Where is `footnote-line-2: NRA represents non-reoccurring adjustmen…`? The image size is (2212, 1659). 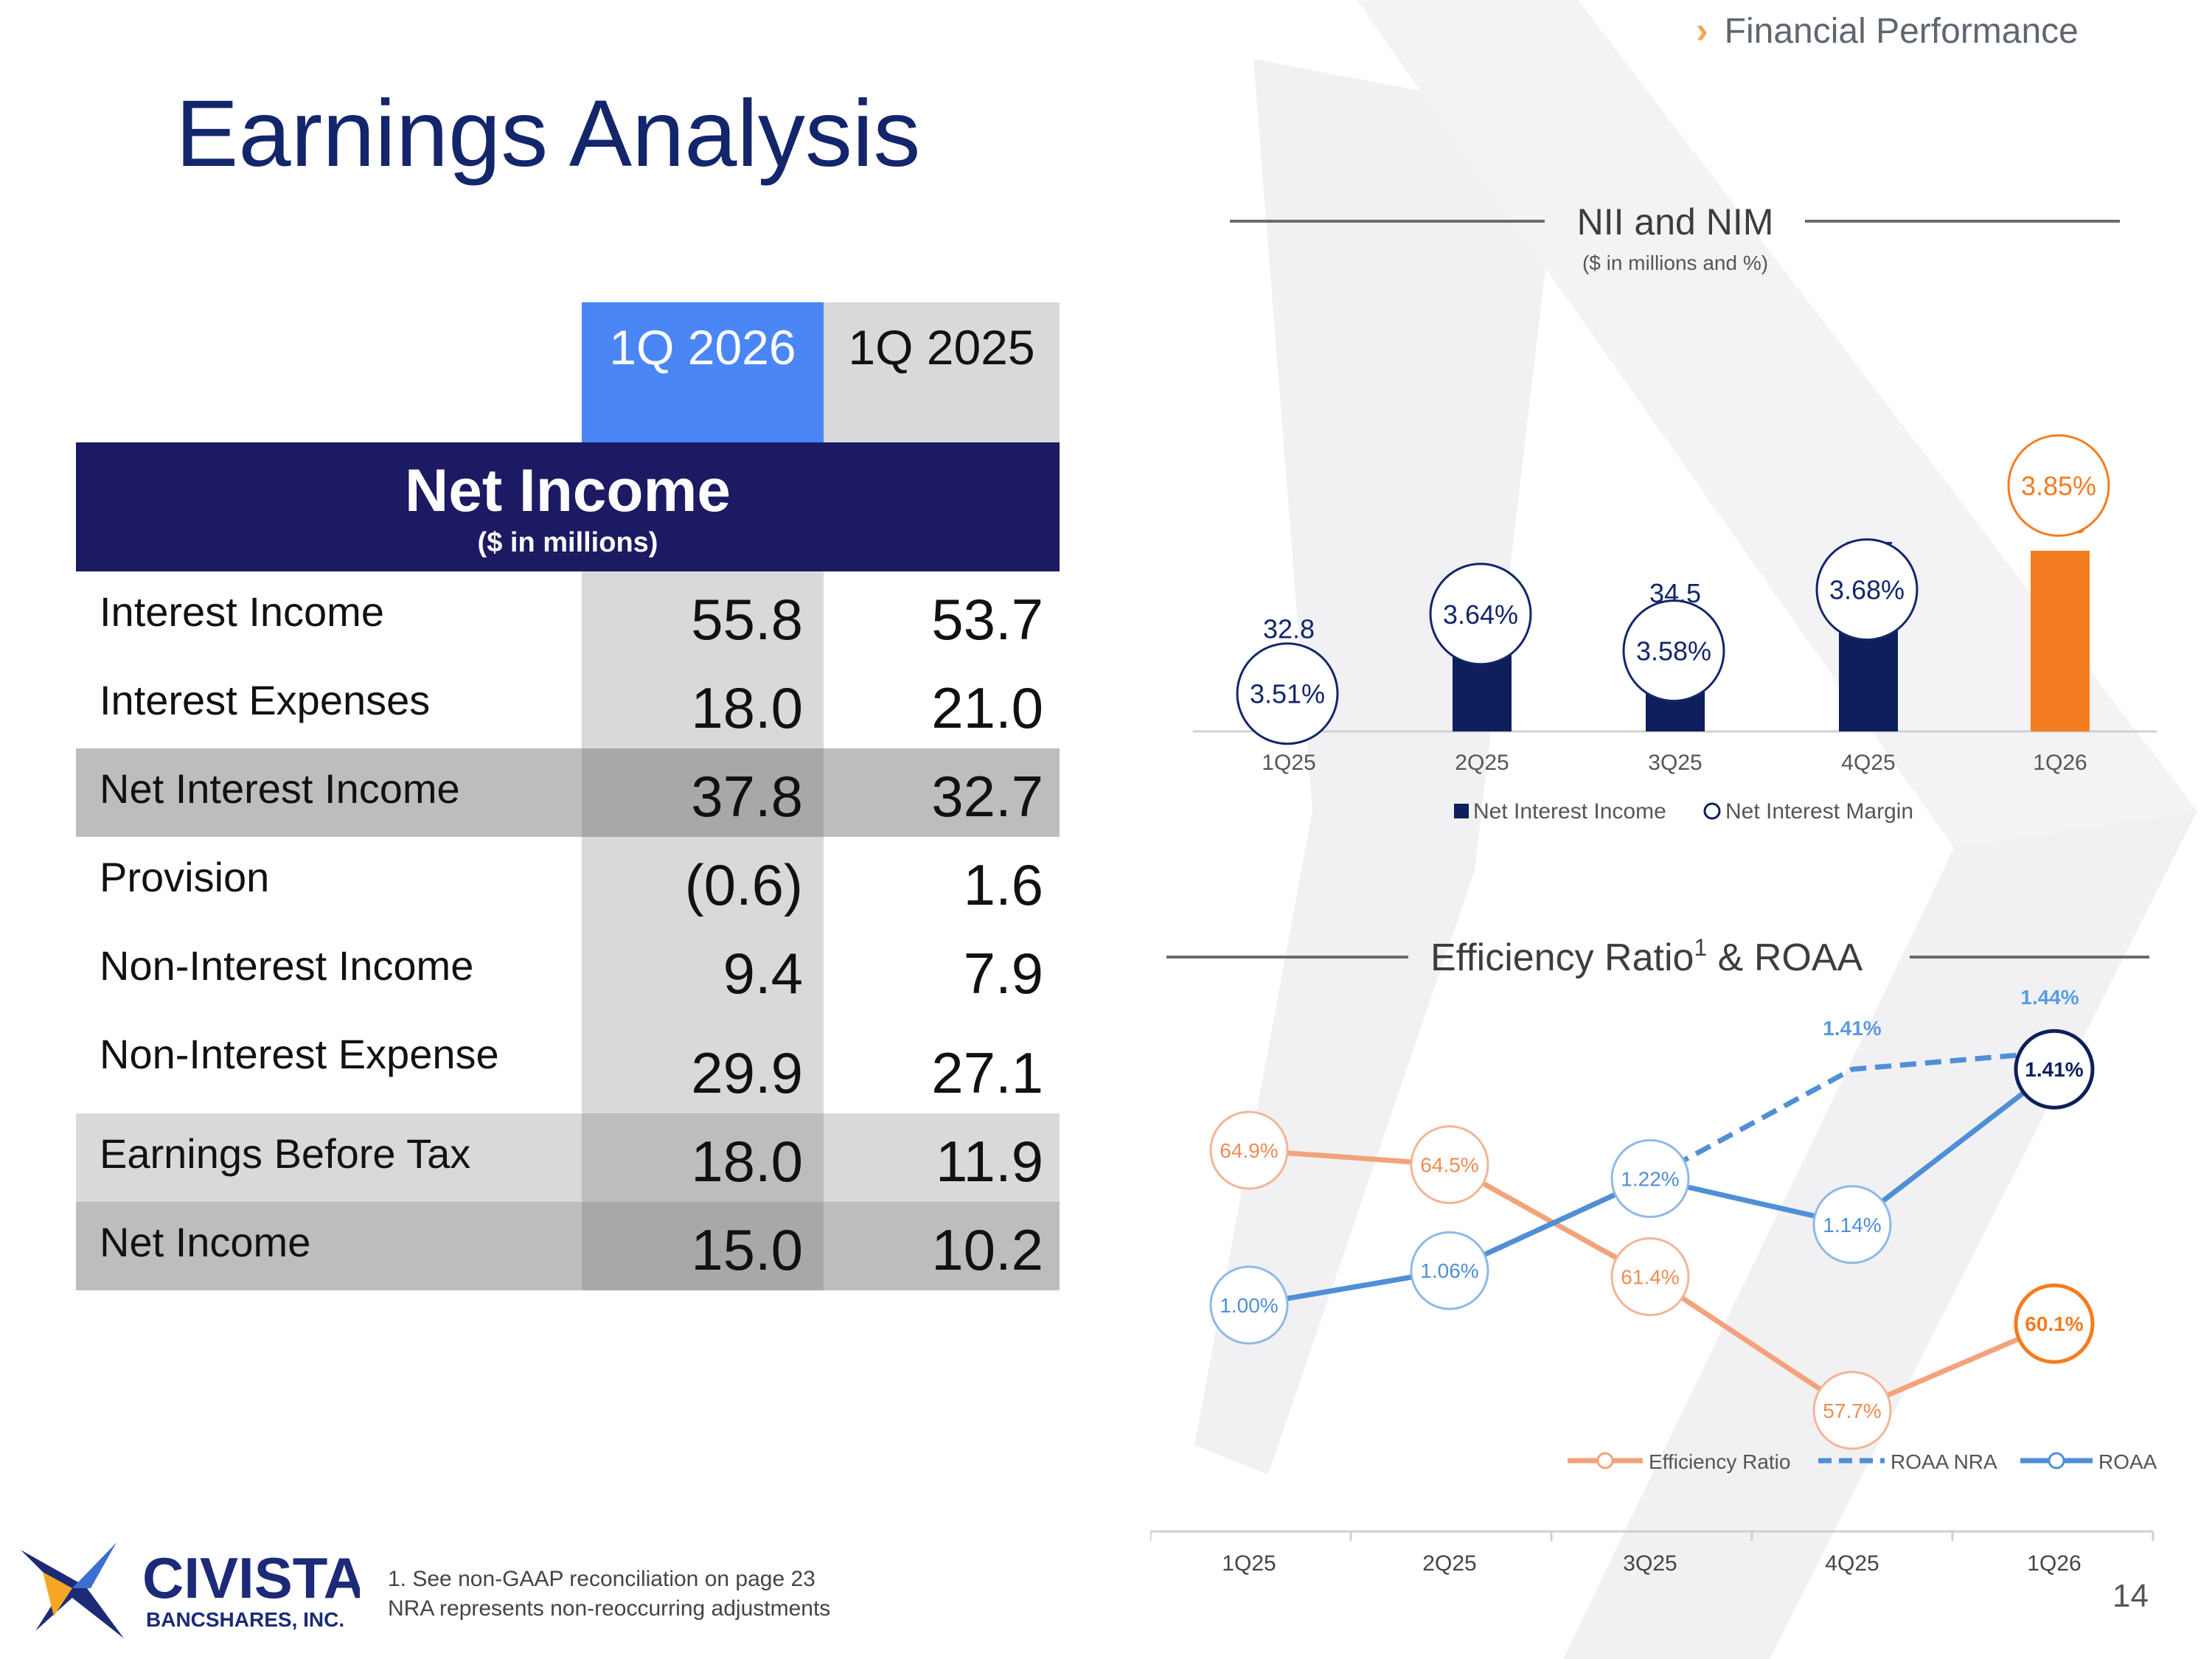 footnote-line-2: NRA represents non-reoccurring adjustmen… is located at coordinates (609, 1608).